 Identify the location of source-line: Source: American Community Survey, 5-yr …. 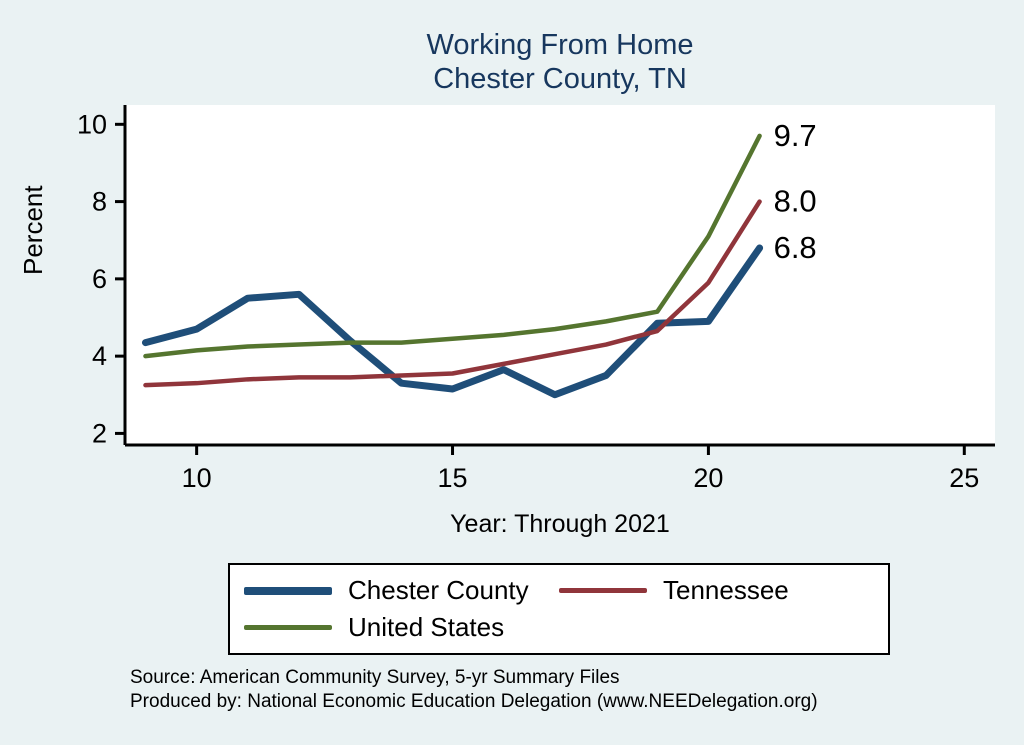
(375, 677).